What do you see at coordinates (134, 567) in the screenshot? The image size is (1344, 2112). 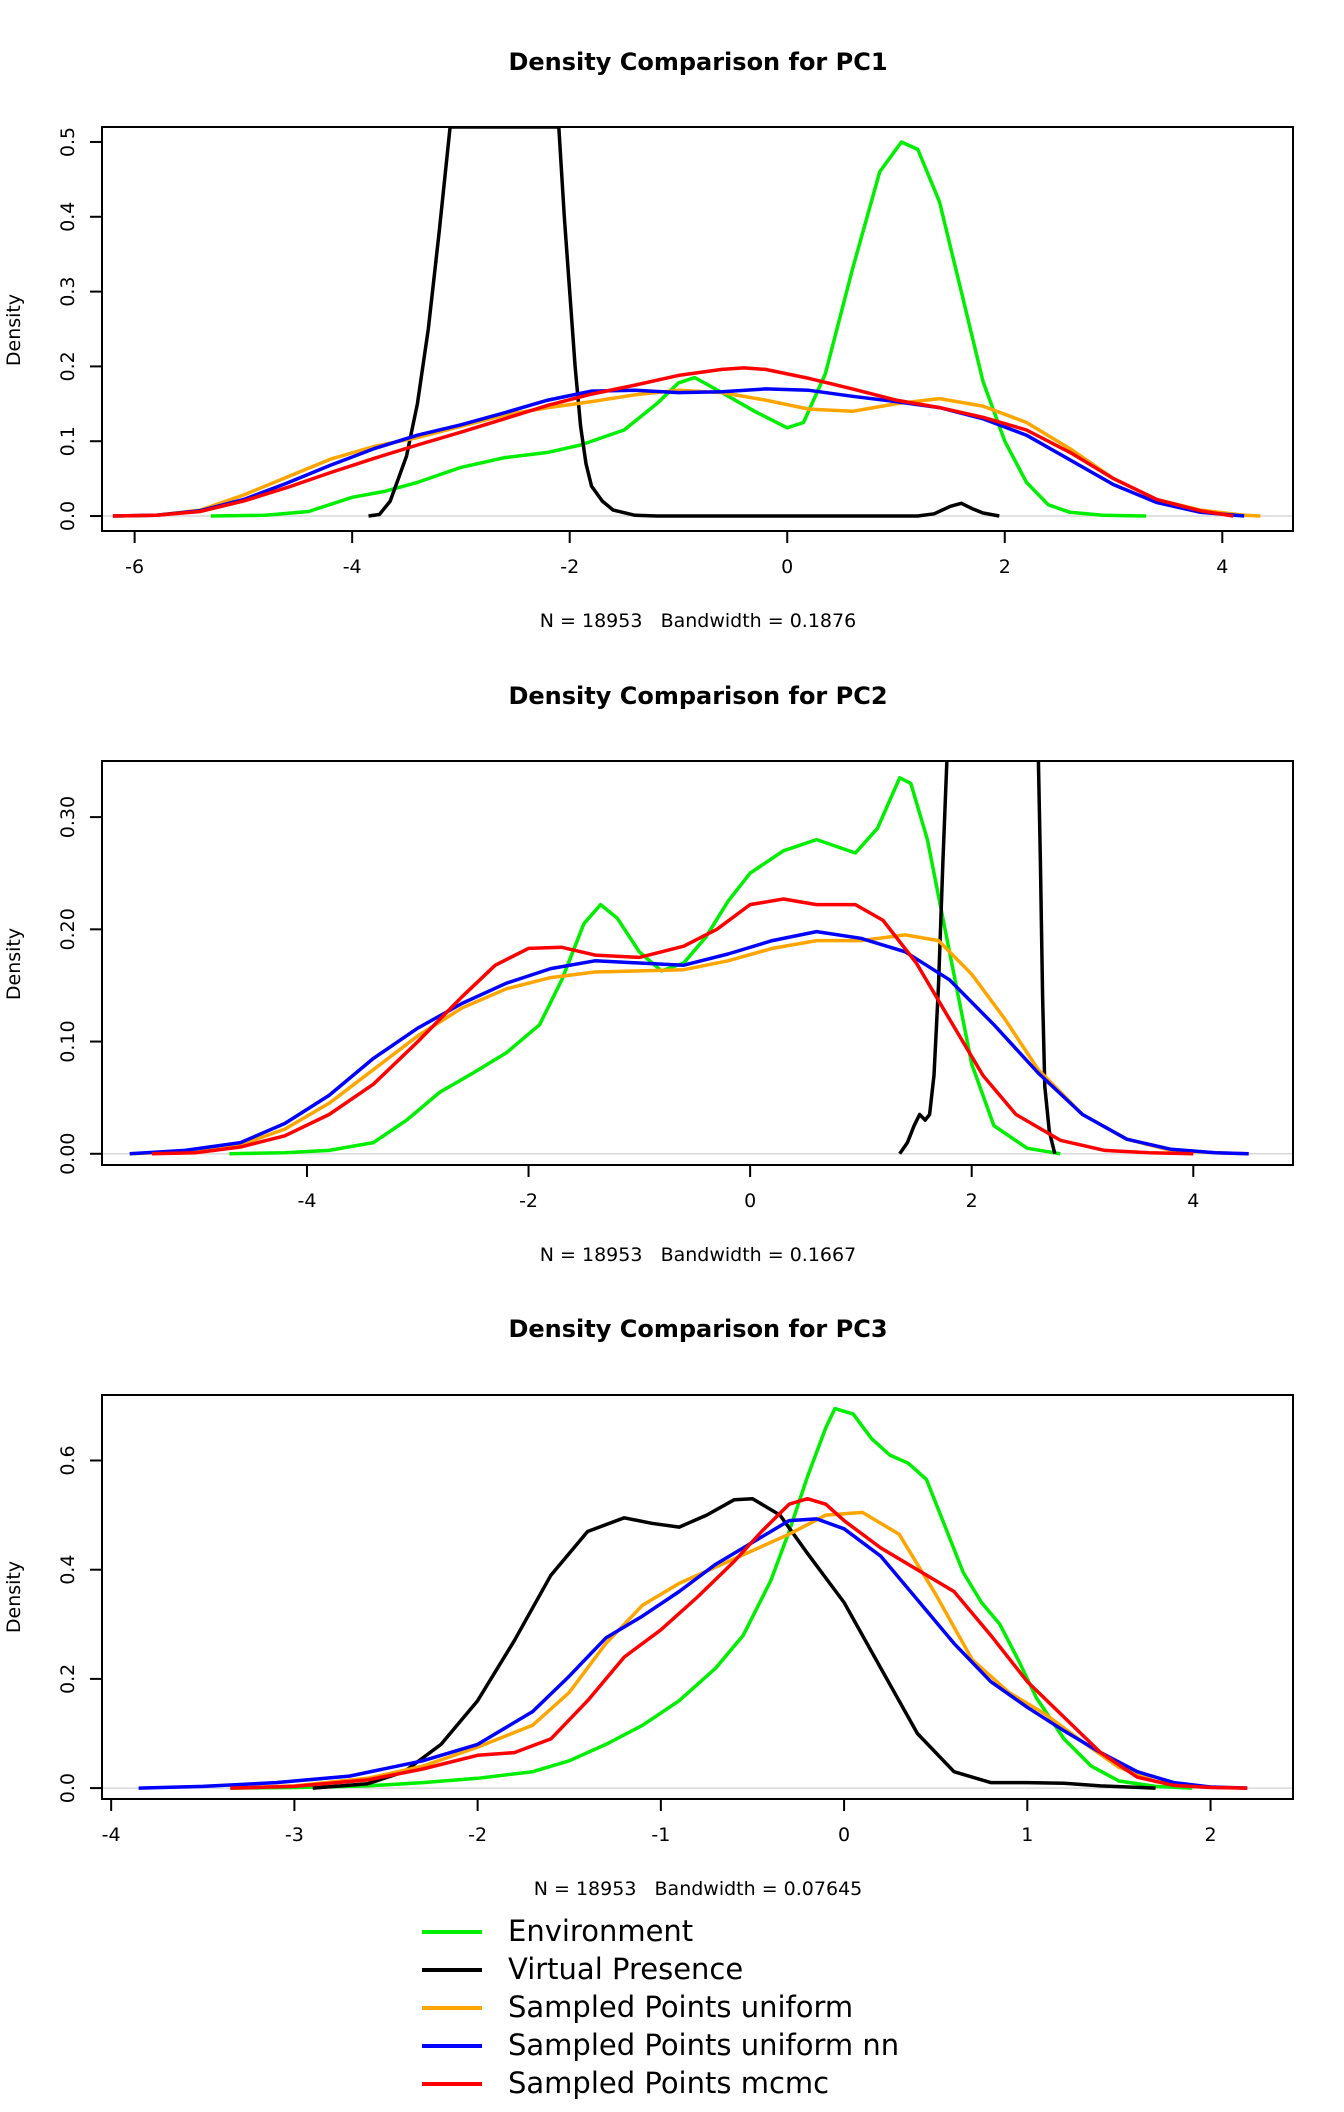 I see `x-tick-label: -6` at bounding box center [134, 567].